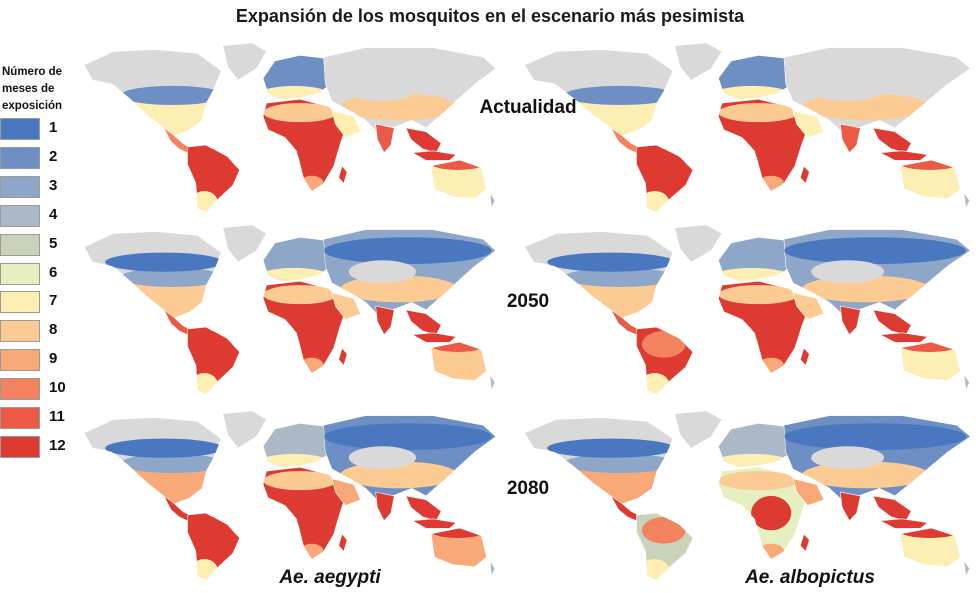 This screenshot has width=980, height=593. Describe the element at coordinates (747, 495) in the screenshot. I see `world-map-albopictus-2080` at that location.